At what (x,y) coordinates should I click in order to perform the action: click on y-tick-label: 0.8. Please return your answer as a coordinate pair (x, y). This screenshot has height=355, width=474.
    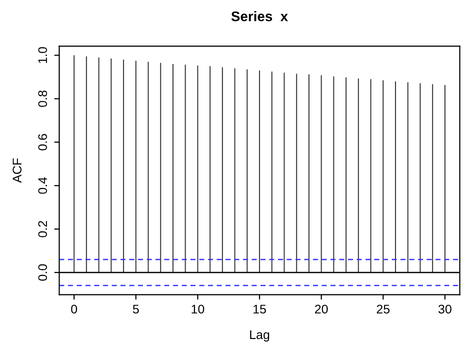
    Looking at the image, I should click on (43, 98).